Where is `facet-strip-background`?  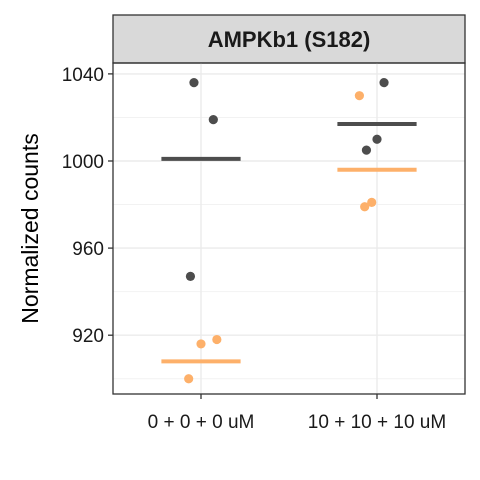 facet-strip-background is located at coordinates (289, 39).